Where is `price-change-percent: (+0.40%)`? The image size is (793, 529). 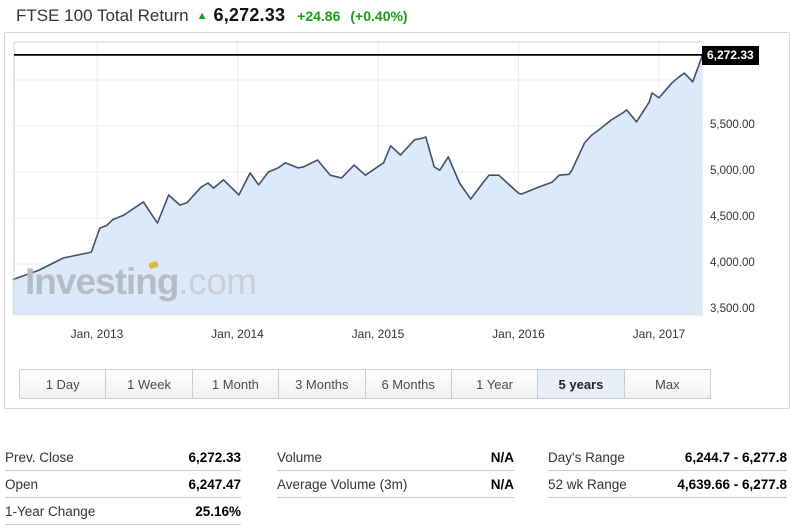 price-change-percent: (+0.40%) is located at coordinates (379, 16).